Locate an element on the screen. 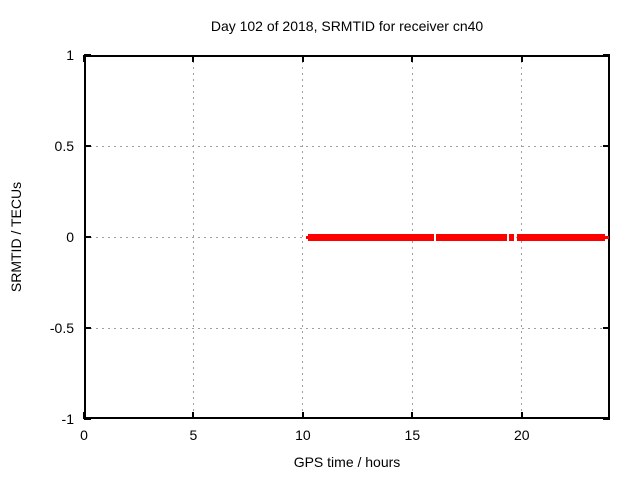 This screenshot has width=640, height=480. y-tick-label: 0 is located at coordinates (70, 237).